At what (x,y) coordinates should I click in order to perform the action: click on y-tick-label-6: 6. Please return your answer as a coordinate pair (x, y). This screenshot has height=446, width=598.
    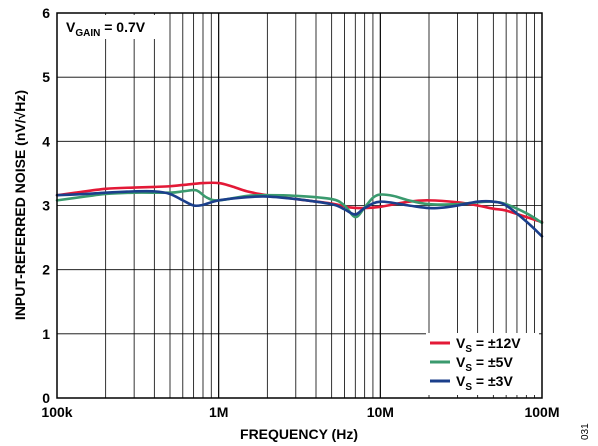
    Looking at the image, I should click on (46, 13).